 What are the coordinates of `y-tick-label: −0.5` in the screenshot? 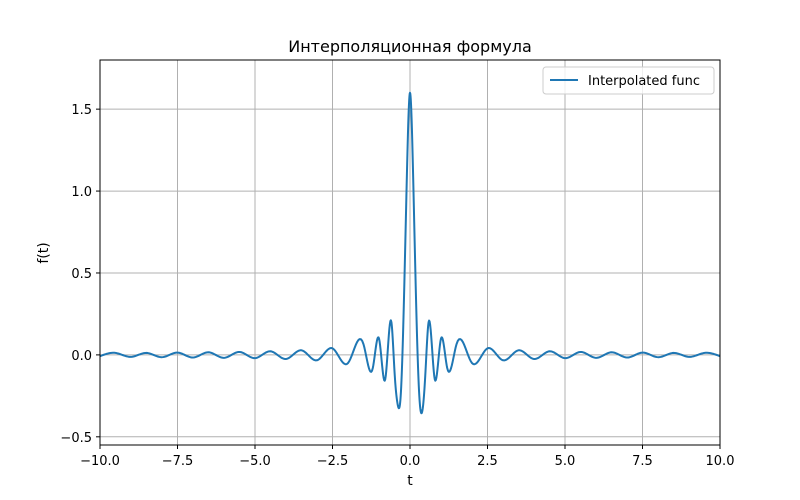 It's located at (76, 438).